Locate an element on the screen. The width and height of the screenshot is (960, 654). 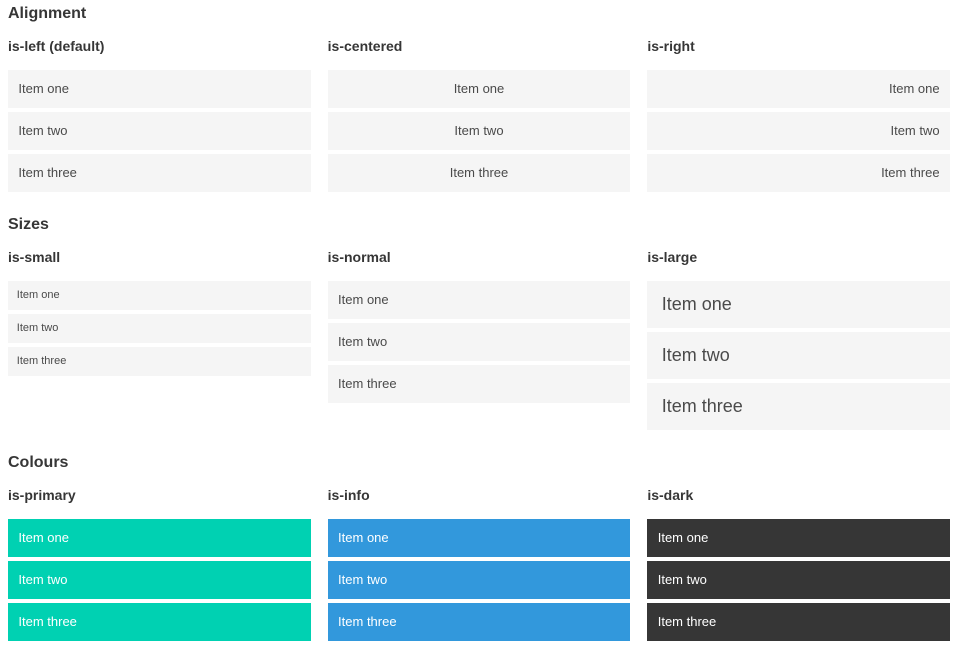
list-is-centered: Item one Item two Item three is located at coordinates (479, 130).